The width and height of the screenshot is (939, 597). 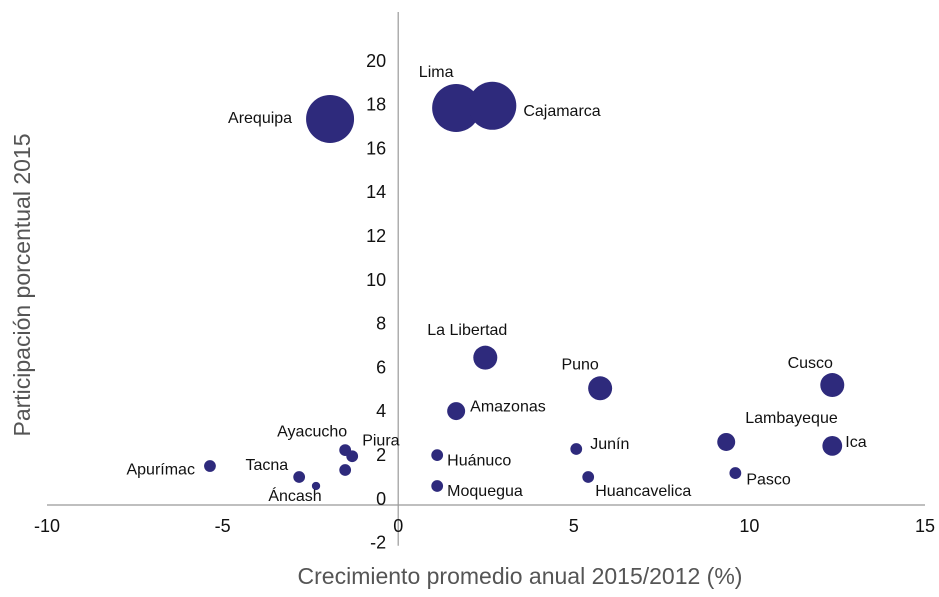 What do you see at coordinates (376, 280) in the screenshot?
I see `y-tick-label: 10` at bounding box center [376, 280].